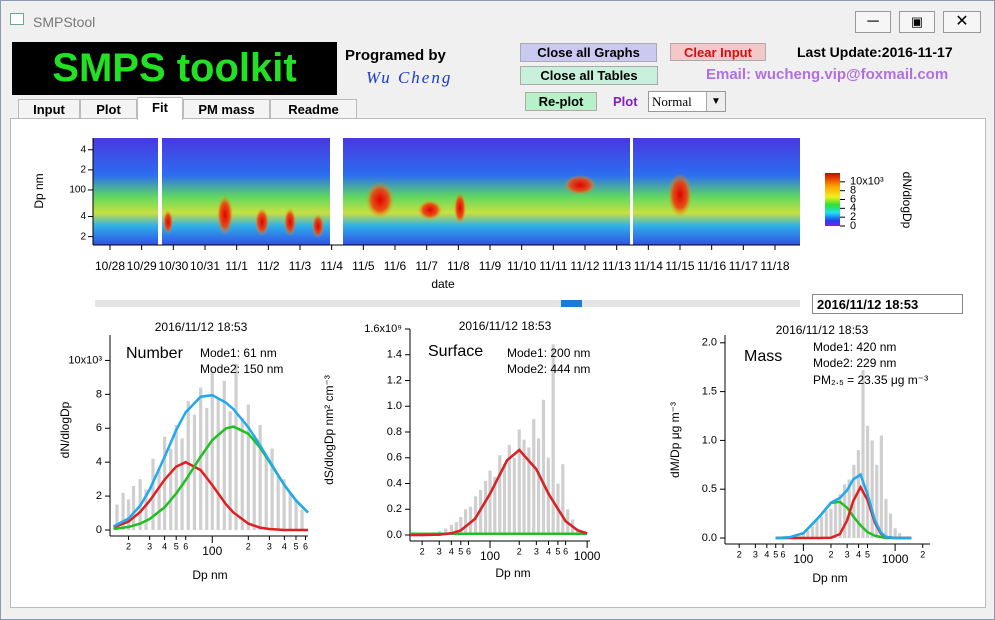  I want to click on minimize-button: ─, so click(873, 22).